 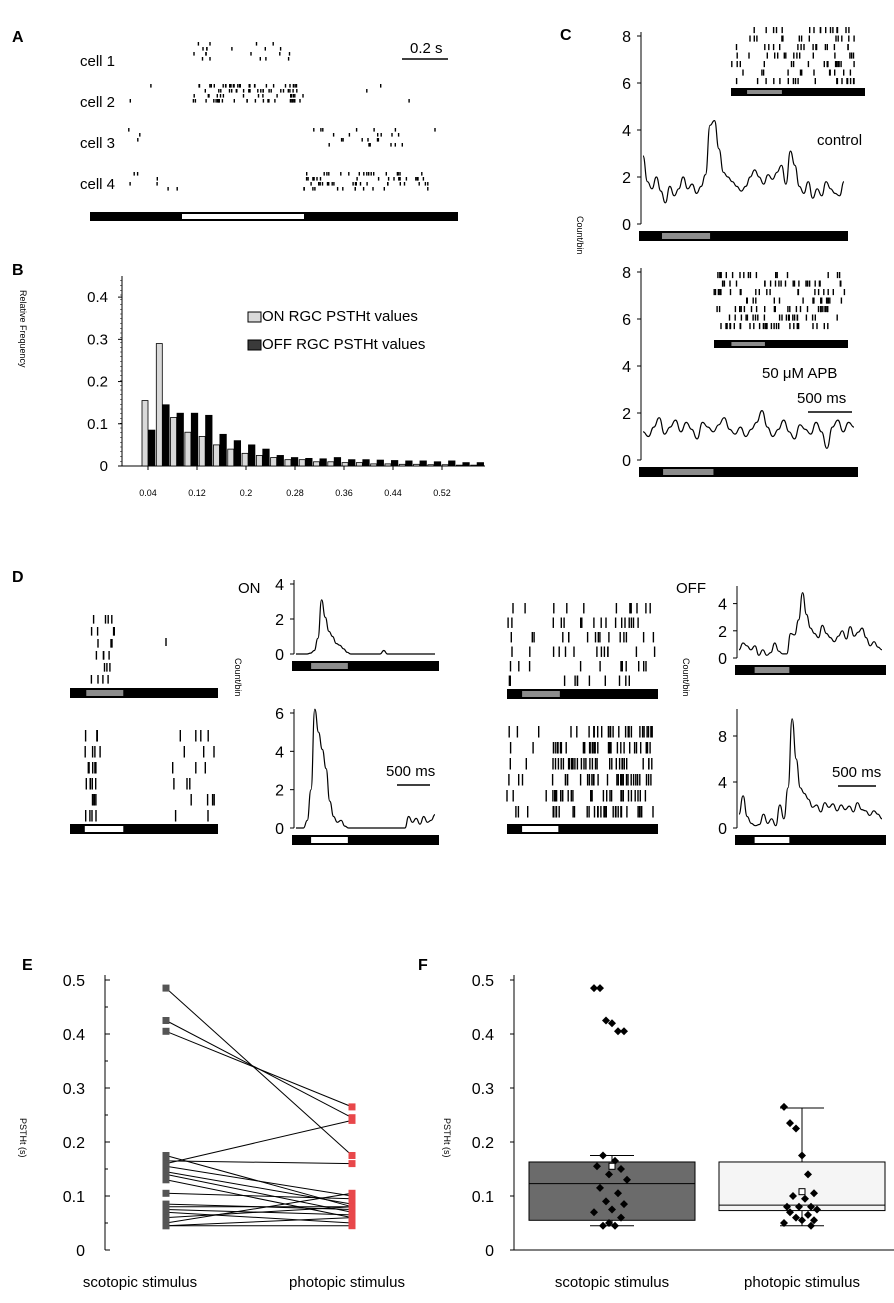 I want to click on chartD1-ytick-label: 2, so click(x=279, y=620).